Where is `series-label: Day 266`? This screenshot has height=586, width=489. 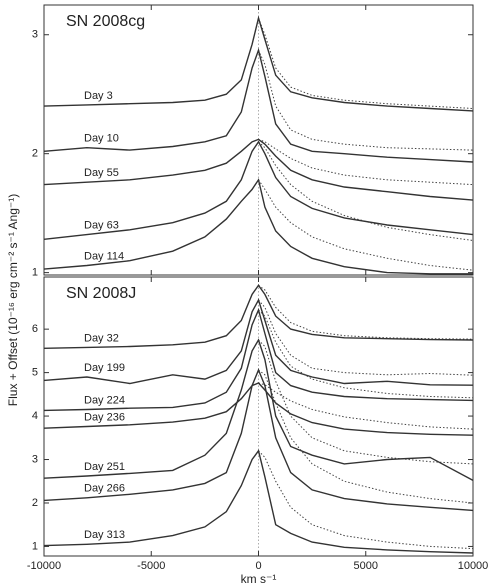
series-label: Day 266 is located at coordinates (104, 489).